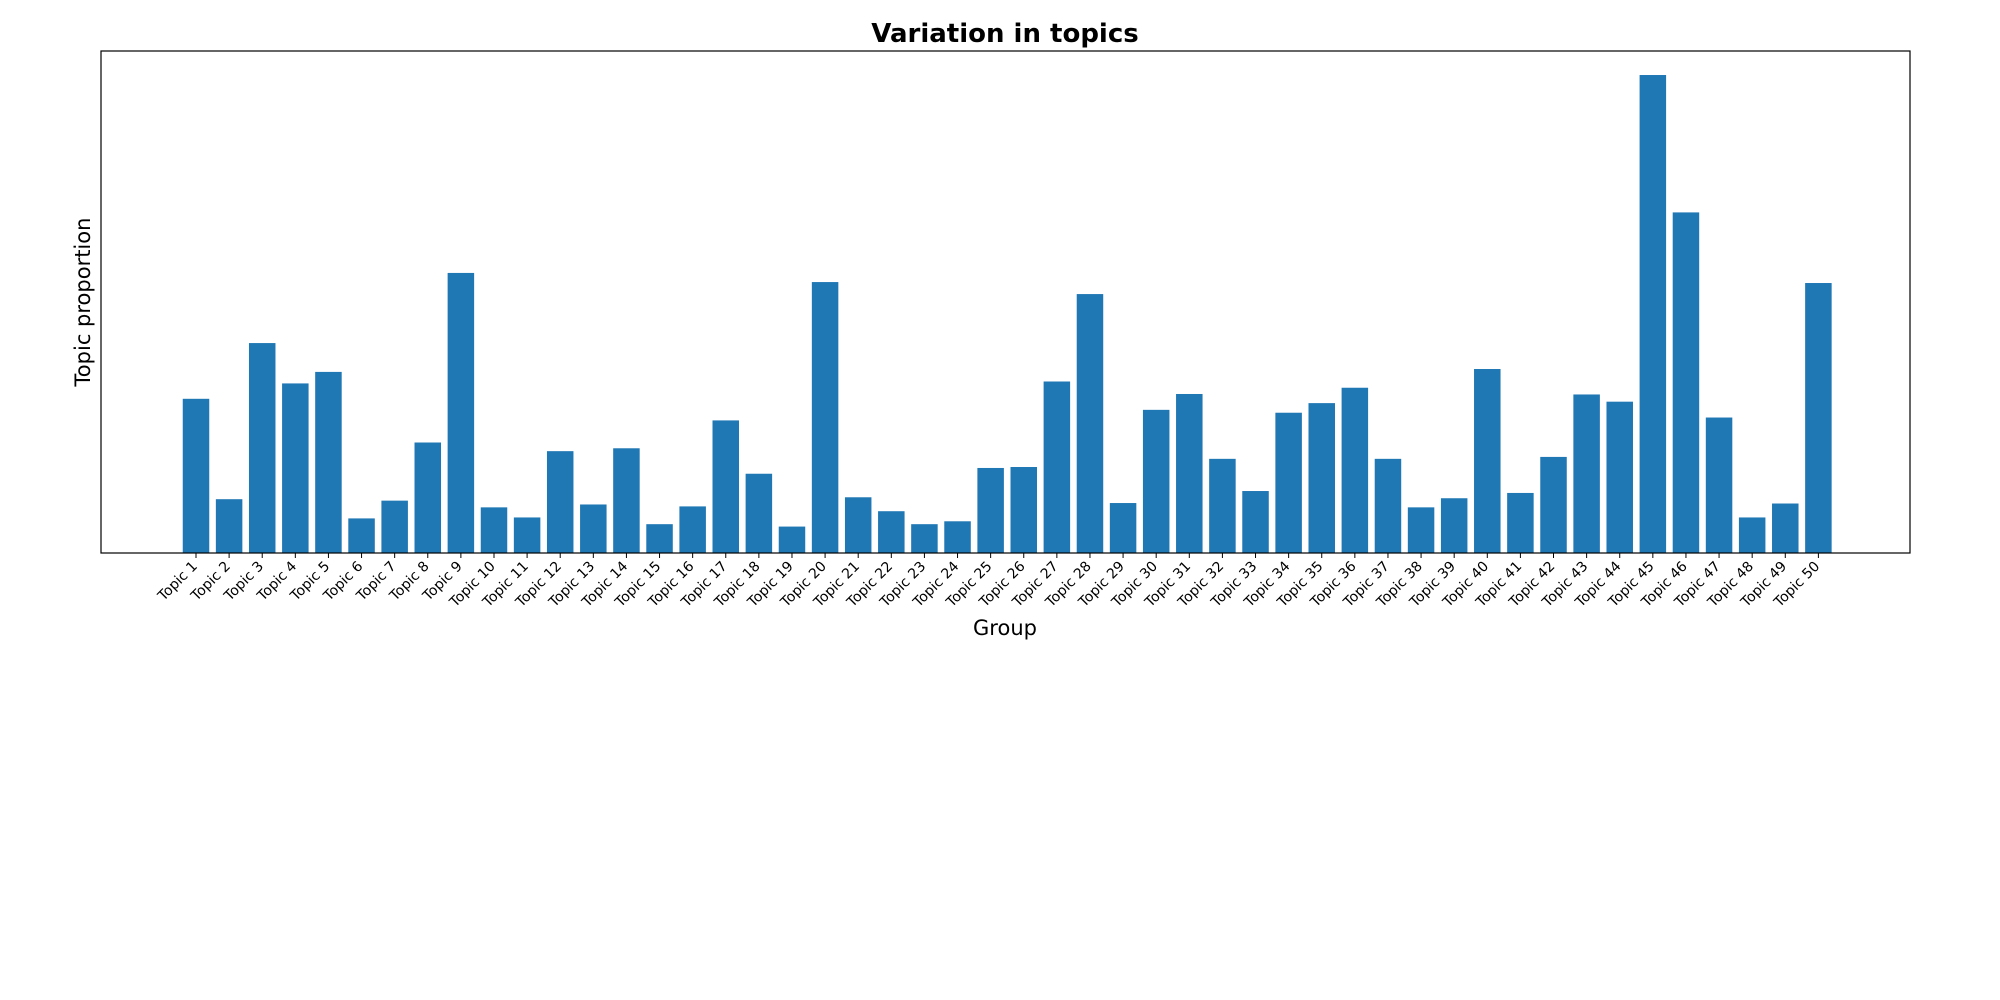 The width and height of the screenshot is (2000, 1000). What do you see at coordinates (83, 303) in the screenshot?
I see `y-axis-label: Topic proportion` at bounding box center [83, 303].